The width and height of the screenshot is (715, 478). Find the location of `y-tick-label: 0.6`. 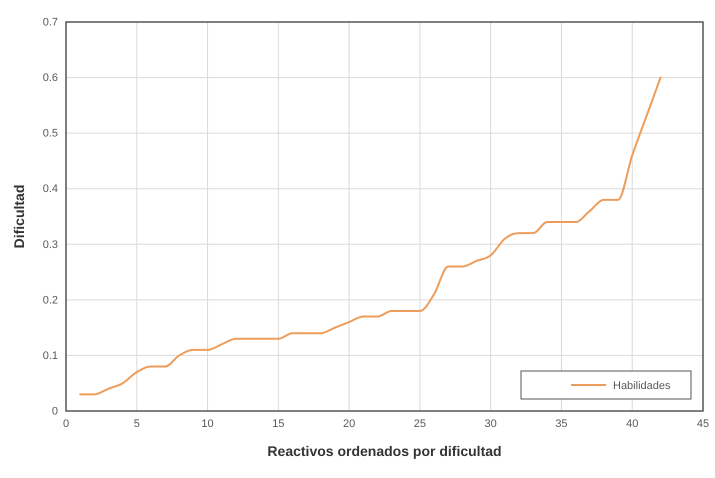

y-tick-label: 0.6 is located at coordinates (50, 78).